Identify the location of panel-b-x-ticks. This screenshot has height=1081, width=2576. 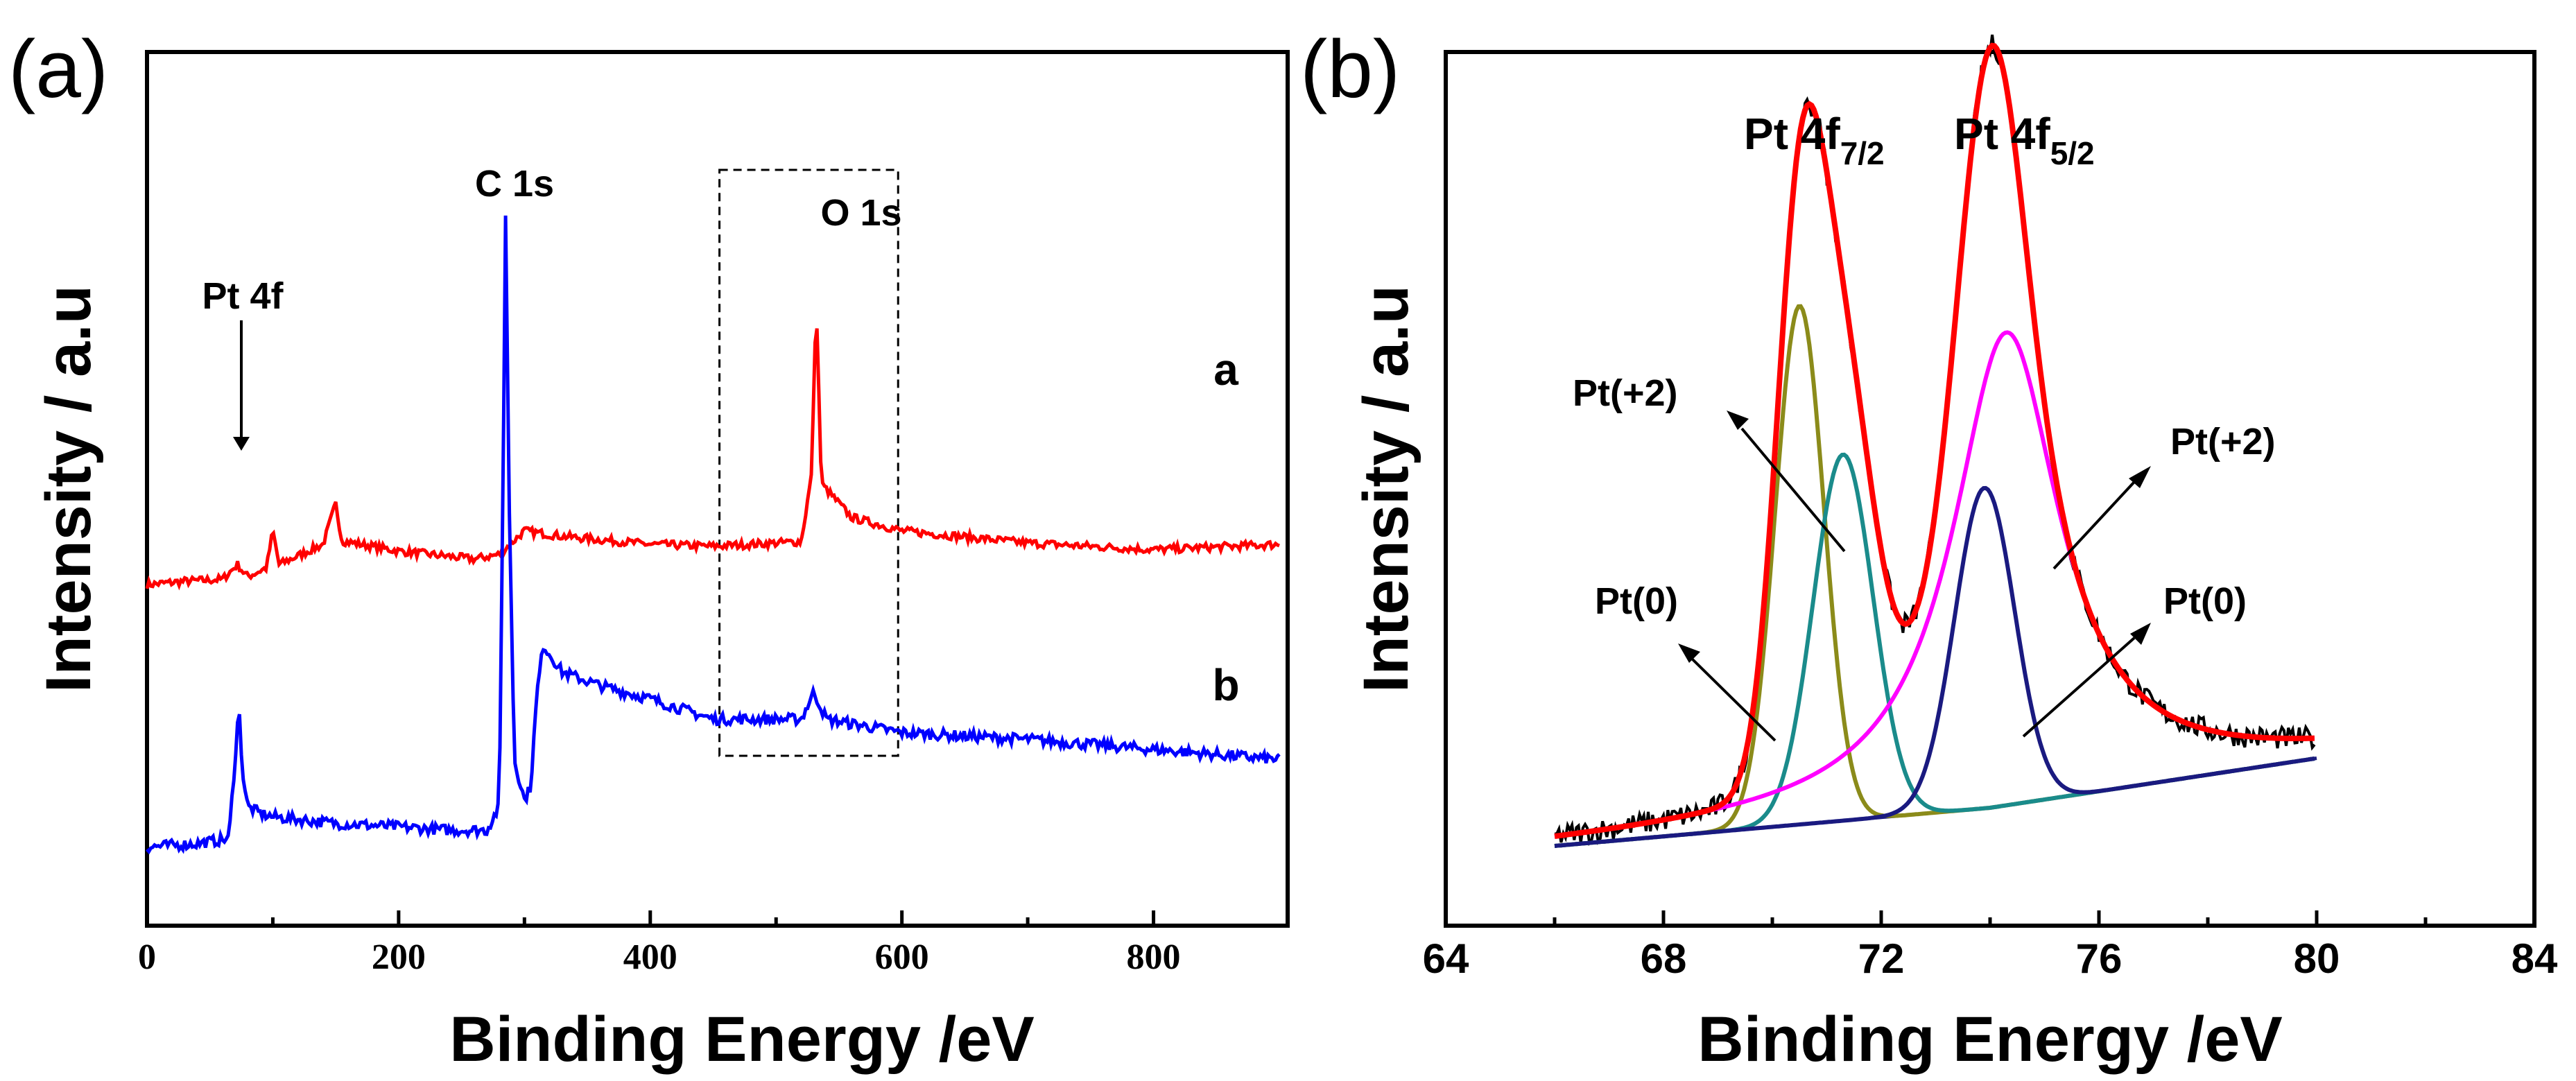
(1990, 918).